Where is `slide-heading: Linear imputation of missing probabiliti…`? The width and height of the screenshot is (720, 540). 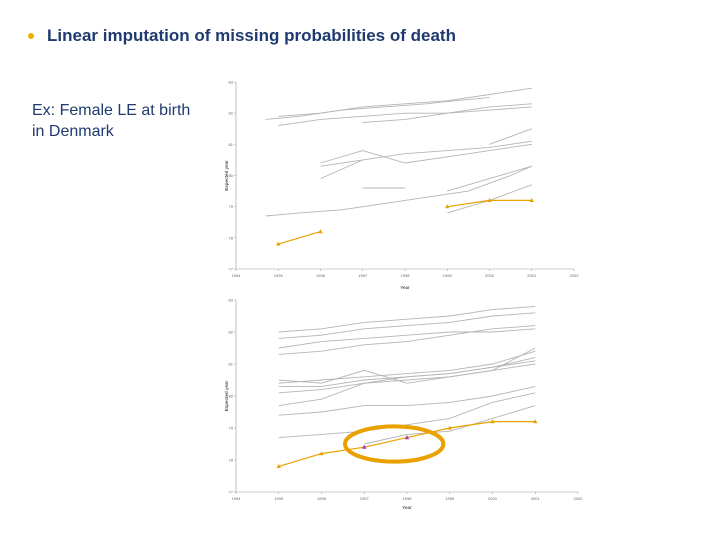
slide-heading: Linear imputation of missing probabiliti… is located at coordinates (251, 35).